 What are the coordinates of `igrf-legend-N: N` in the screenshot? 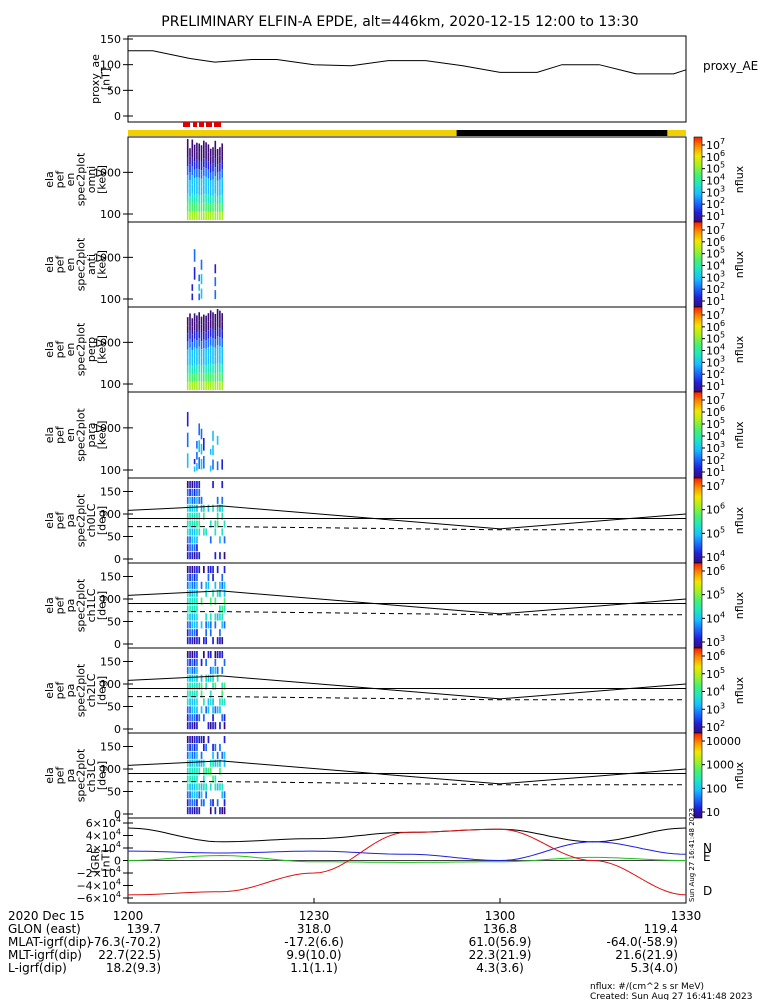 It's located at (707, 848).